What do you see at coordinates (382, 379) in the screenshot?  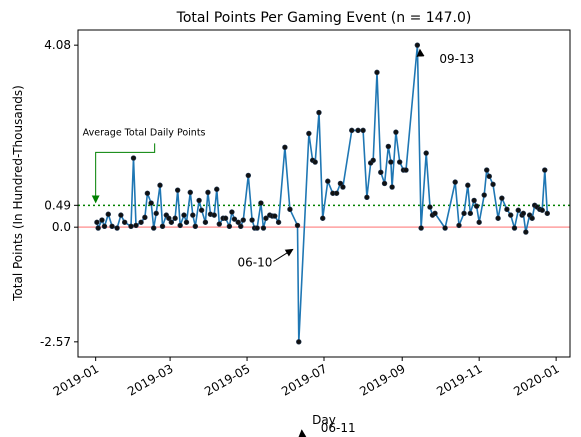 I see `x-tick-label: 2019-09` at bounding box center [382, 379].